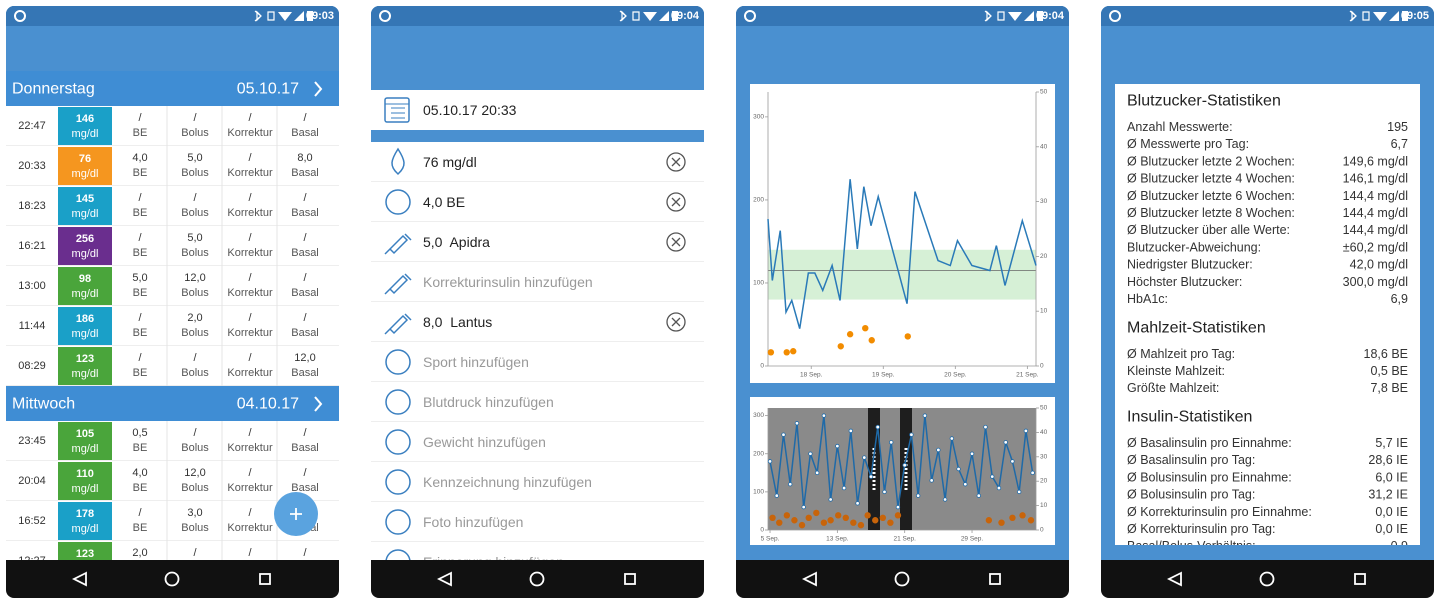 The height and width of the screenshot is (610, 1446). I want to click on stat-label: Ø Mahlzeit pro Tag:, so click(1181, 354).